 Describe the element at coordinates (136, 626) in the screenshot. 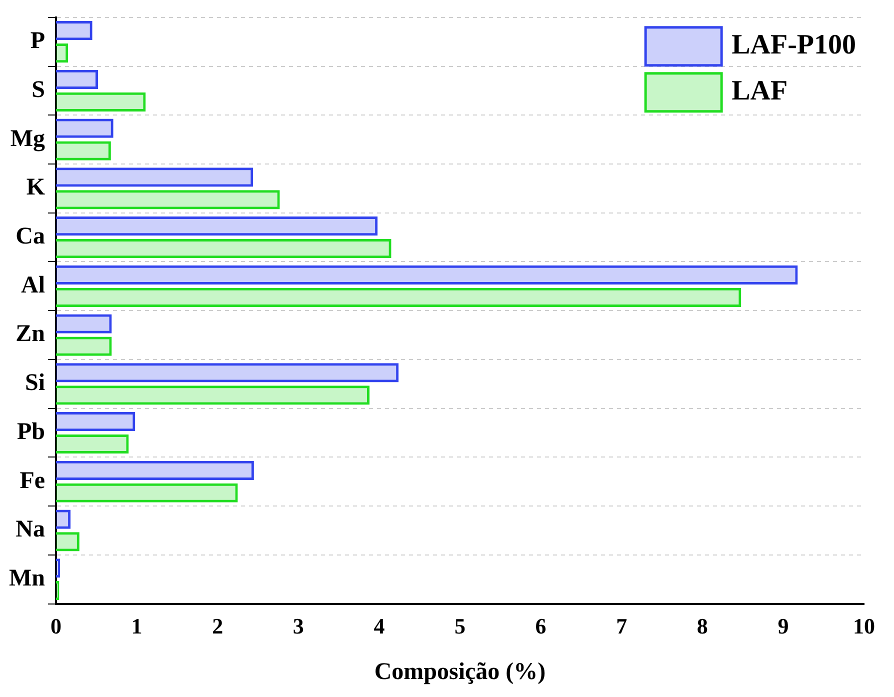

I see `x-tick-label: 1` at that location.